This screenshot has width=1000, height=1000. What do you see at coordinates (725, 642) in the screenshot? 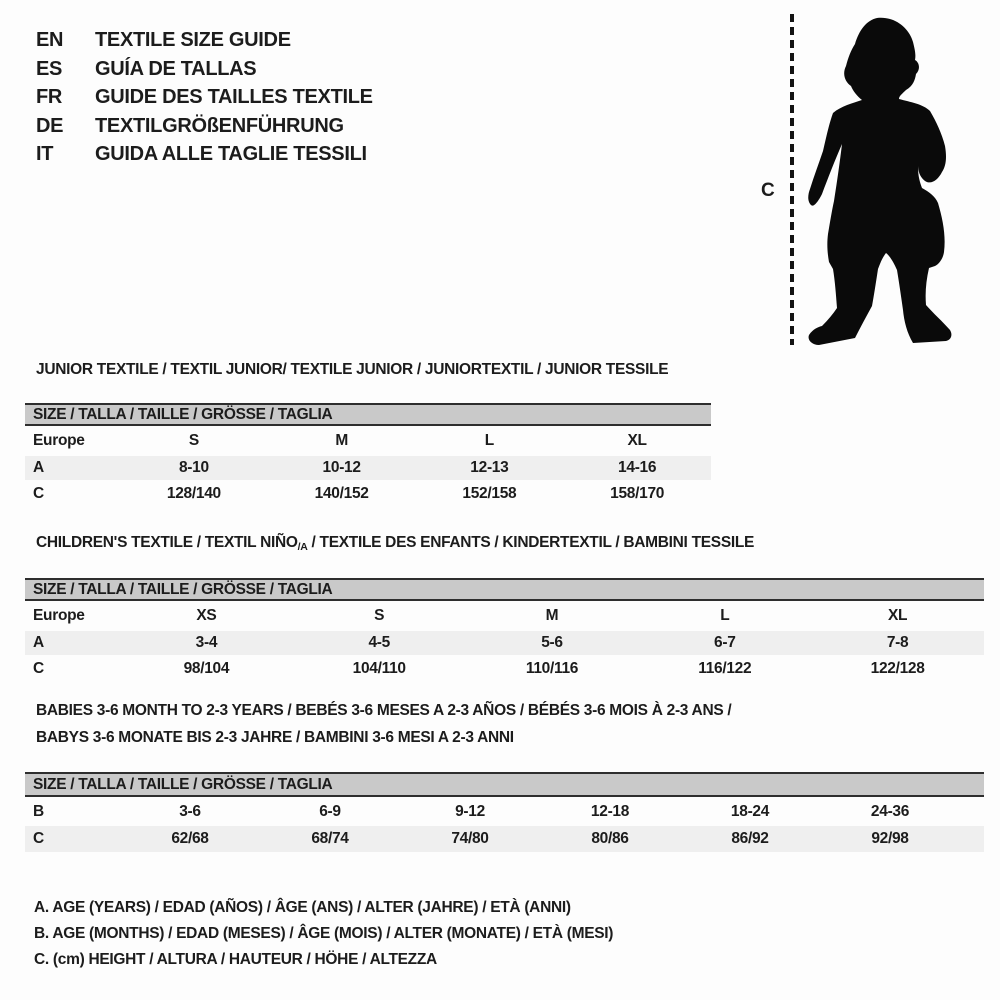
I see `table-cell: 6-7` at bounding box center [725, 642].